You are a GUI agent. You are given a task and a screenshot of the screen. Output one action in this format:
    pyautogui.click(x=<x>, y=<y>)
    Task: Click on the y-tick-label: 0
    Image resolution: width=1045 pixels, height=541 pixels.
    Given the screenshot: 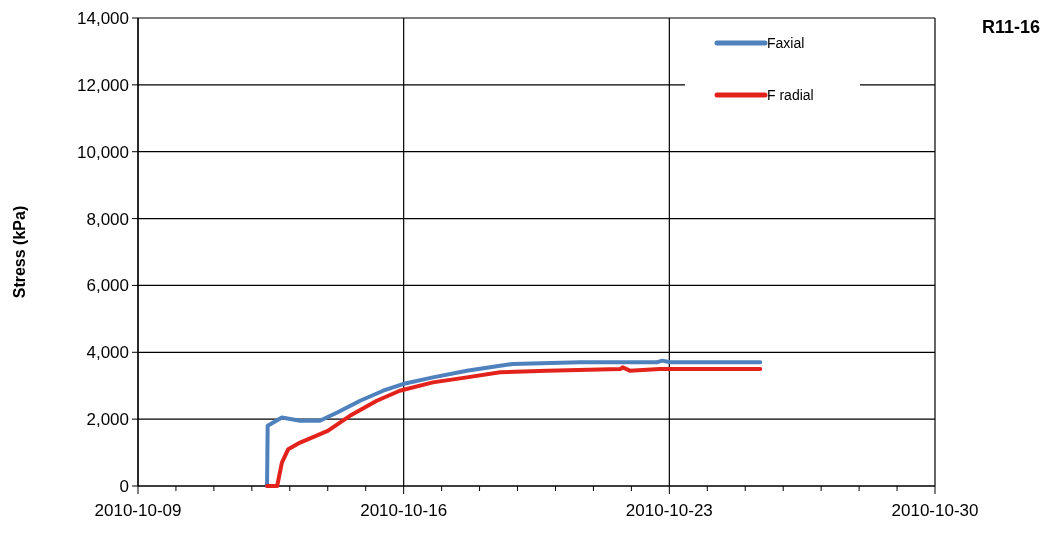 What is the action you would take?
    pyautogui.click(x=124, y=486)
    